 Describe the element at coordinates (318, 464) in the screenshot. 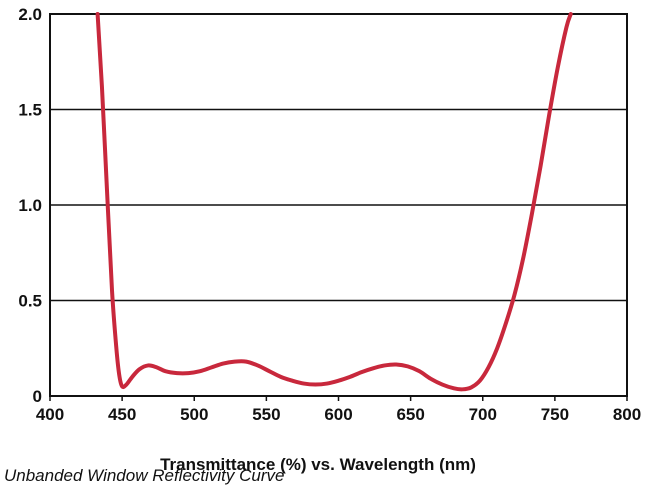

I see `x-axis-title: Transmittance (%) vs. Wavelength (nm)` at that location.